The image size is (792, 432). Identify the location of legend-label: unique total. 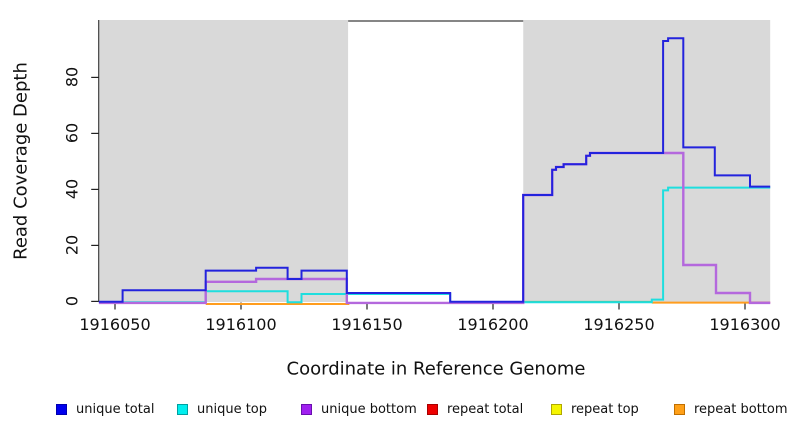
(115, 409).